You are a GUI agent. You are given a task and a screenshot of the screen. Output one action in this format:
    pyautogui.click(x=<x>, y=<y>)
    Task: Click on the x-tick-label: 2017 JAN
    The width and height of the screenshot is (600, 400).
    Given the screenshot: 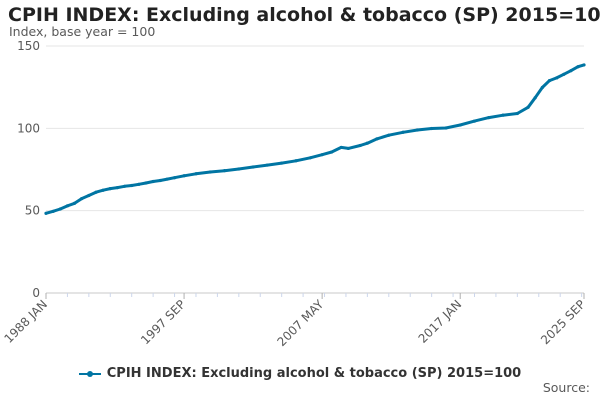 What is the action you would take?
    pyautogui.click(x=440, y=321)
    